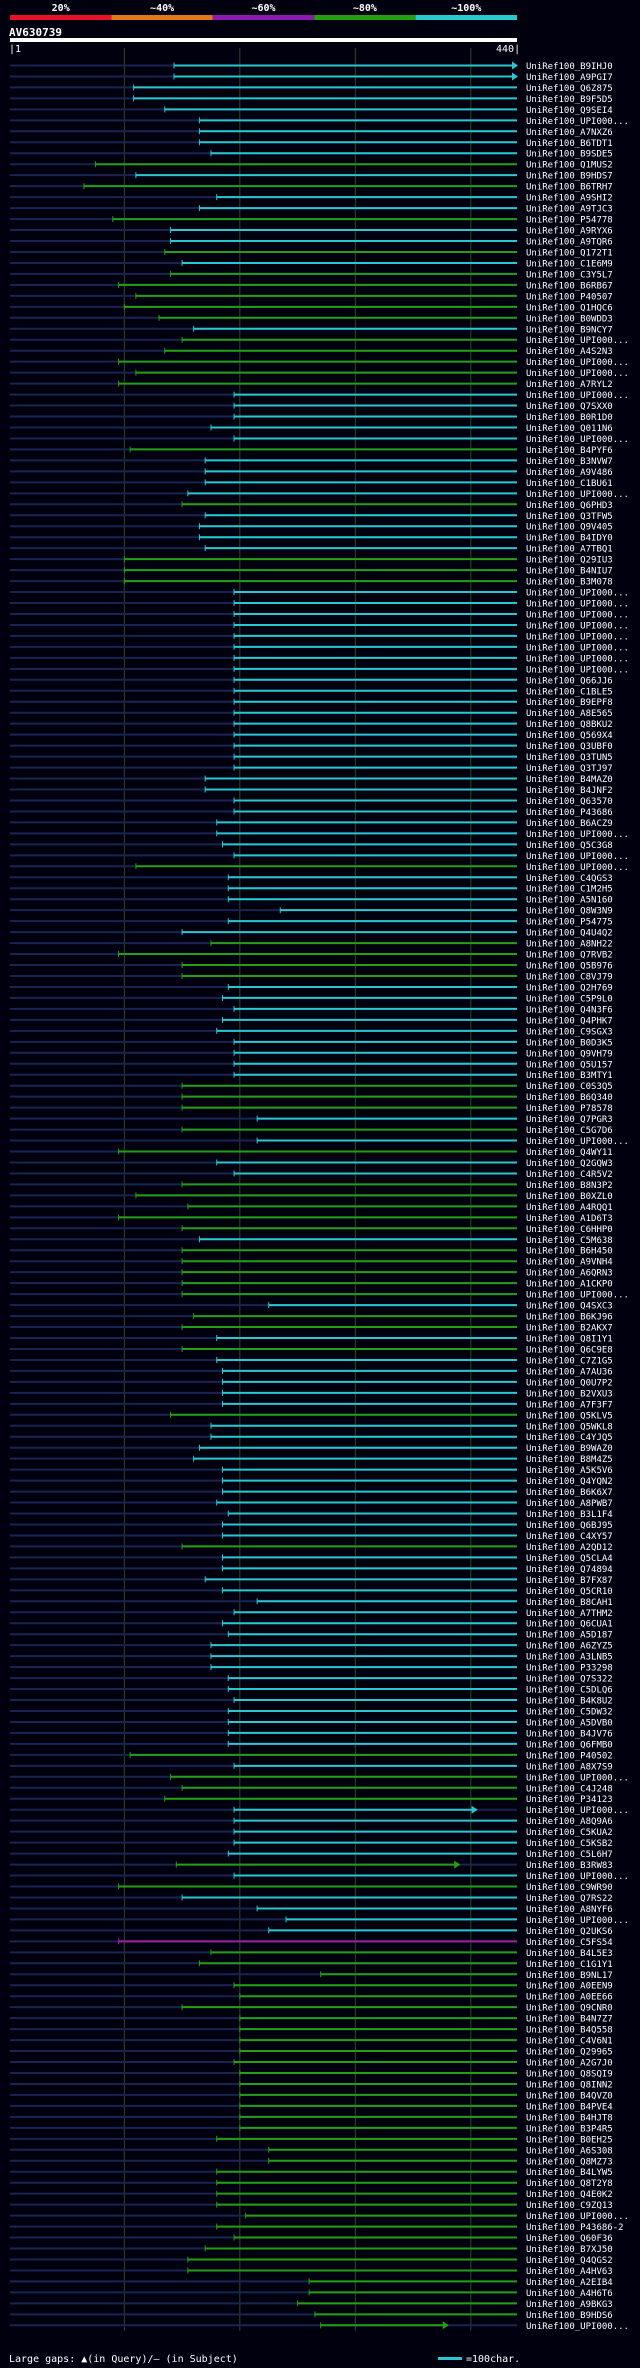 The image size is (640, 2368). I want to click on hit-row: UniRef100_Q3UBF0, so click(311, 747).